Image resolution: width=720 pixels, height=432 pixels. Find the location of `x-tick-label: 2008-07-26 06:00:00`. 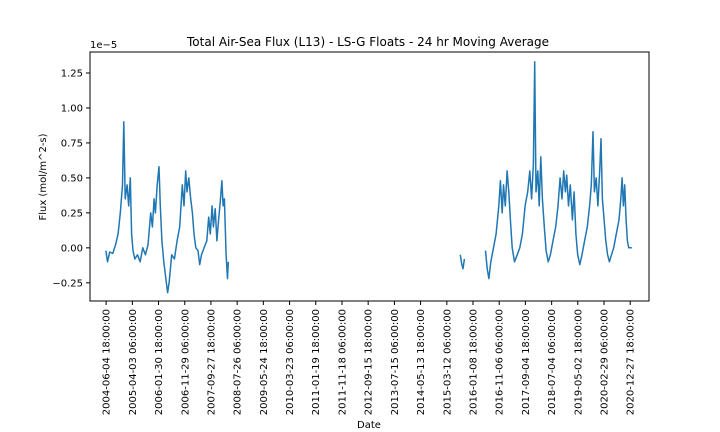

x-tick-label: 2008-07-26 06:00:00 is located at coordinates (238, 362).